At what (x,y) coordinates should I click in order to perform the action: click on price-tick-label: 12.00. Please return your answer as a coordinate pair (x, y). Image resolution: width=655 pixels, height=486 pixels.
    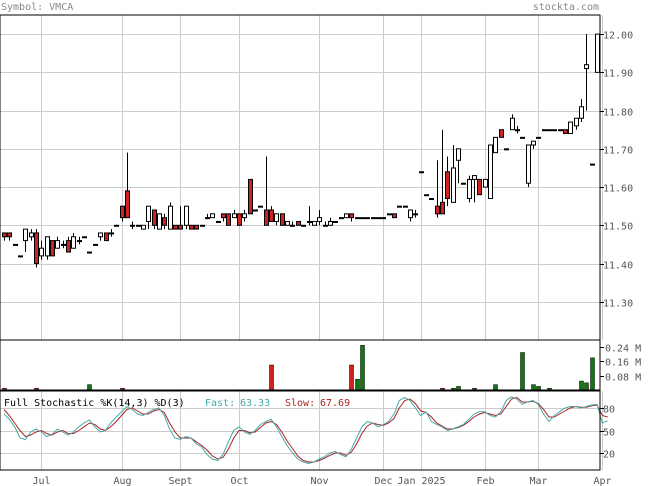
    Looking at the image, I should click on (618, 36).